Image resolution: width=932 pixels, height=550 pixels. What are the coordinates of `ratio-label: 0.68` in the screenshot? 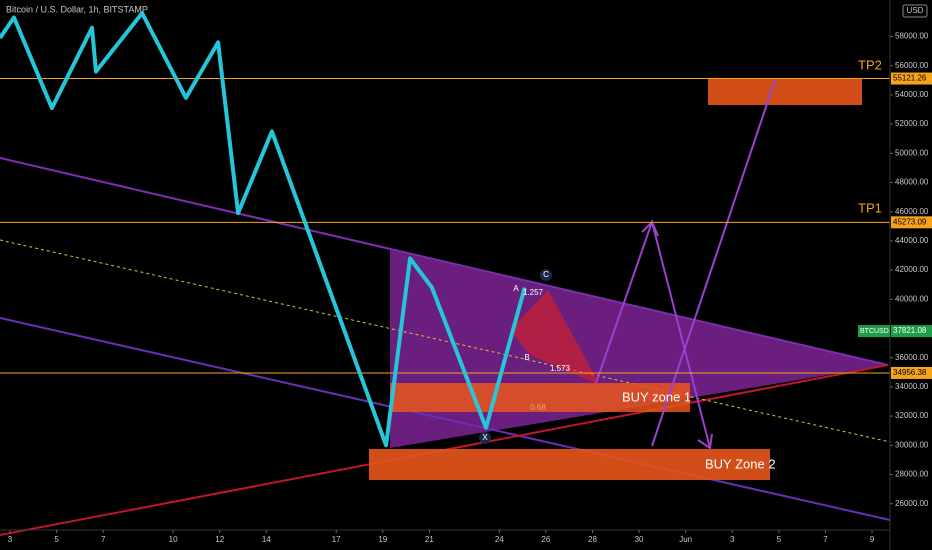 It's located at (538, 407).